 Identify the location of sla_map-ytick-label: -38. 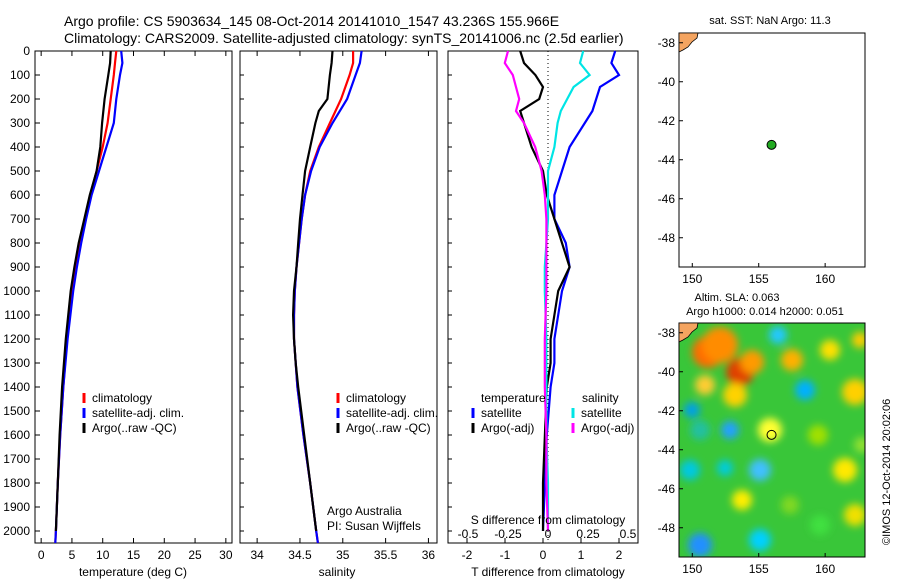
(667, 333).